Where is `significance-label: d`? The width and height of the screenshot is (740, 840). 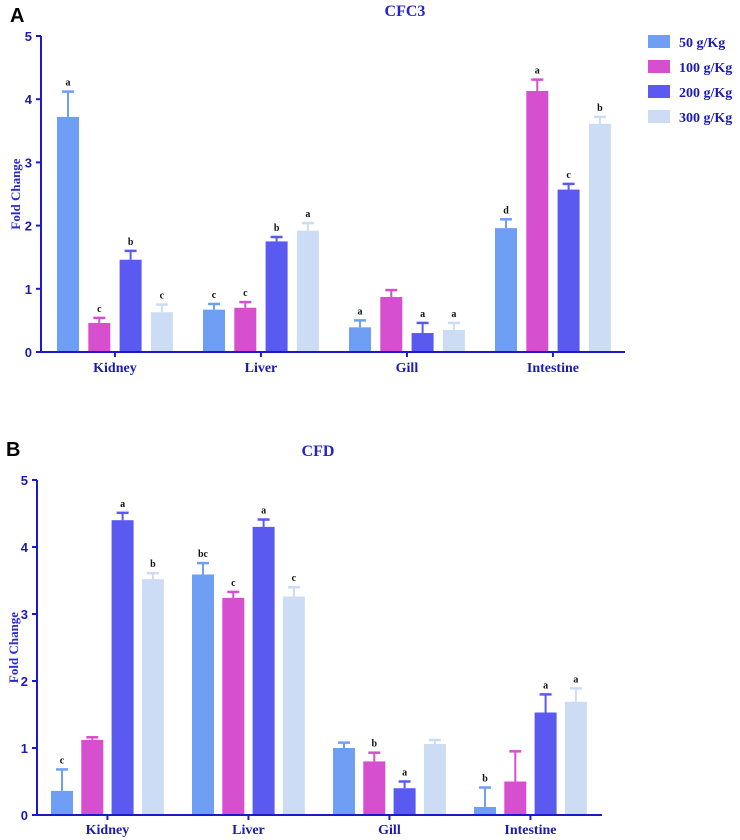
significance-label: d is located at coordinates (506, 210).